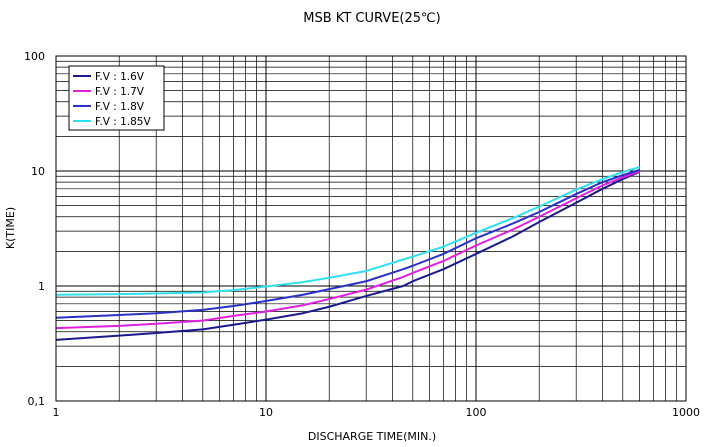 The height and width of the screenshot is (447, 712). What do you see at coordinates (56, 412) in the screenshot?
I see `x-tick-label: 1` at bounding box center [56, 412].